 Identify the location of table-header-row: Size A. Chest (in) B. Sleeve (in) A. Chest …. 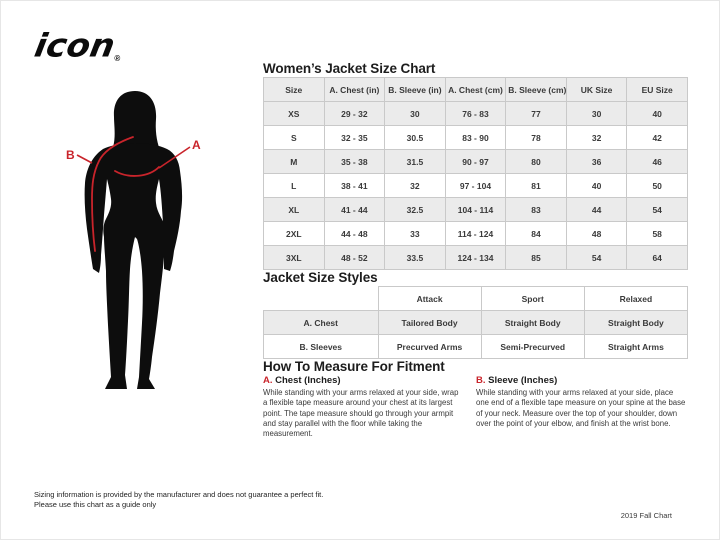
(475, 89).